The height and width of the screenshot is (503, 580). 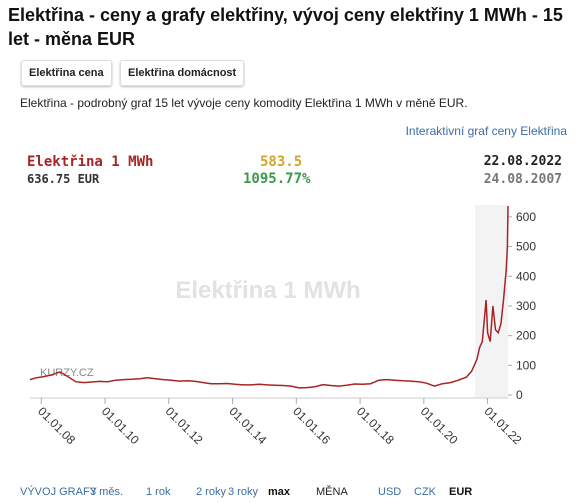 What do you see at coordinates (90, 162) in the screenshot?
I see `instrument-name: Elektřina 1 MWh` at bounding box center [90, 162].